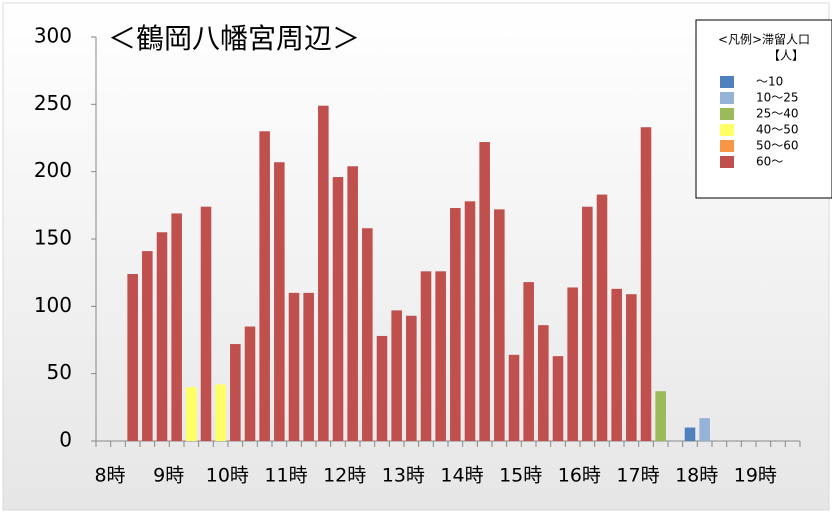  I want to click on x-tick-label: 17時, so click(637, 476).